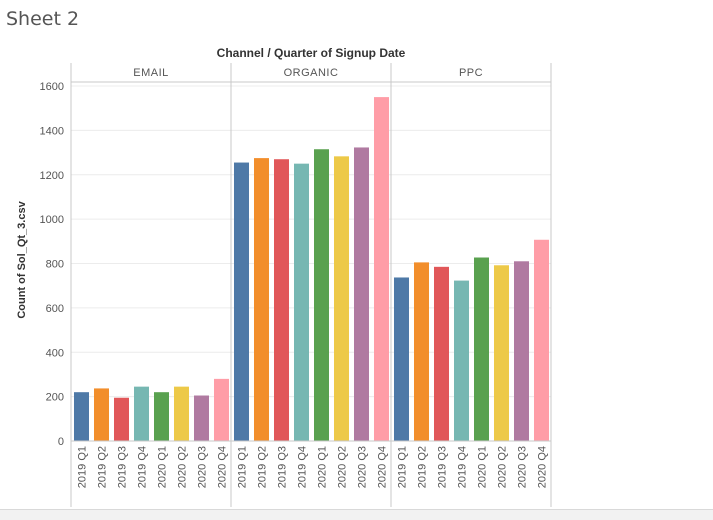 The height and width of the screenshot is (520, 713). What do you see at coordinates (55, 309) in the screenshot?
I see `y-tick-label: 600` at bounding box center [55, 309].